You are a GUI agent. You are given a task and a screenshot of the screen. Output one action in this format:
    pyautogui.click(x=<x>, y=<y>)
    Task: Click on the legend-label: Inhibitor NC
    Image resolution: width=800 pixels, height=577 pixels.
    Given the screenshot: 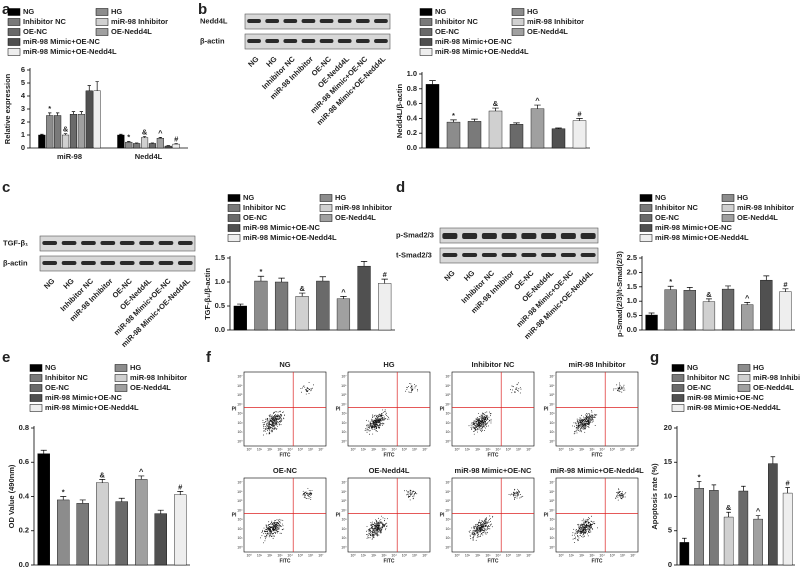 What is the action you would take?
    pyautogui.click(x=676, y=207)
    